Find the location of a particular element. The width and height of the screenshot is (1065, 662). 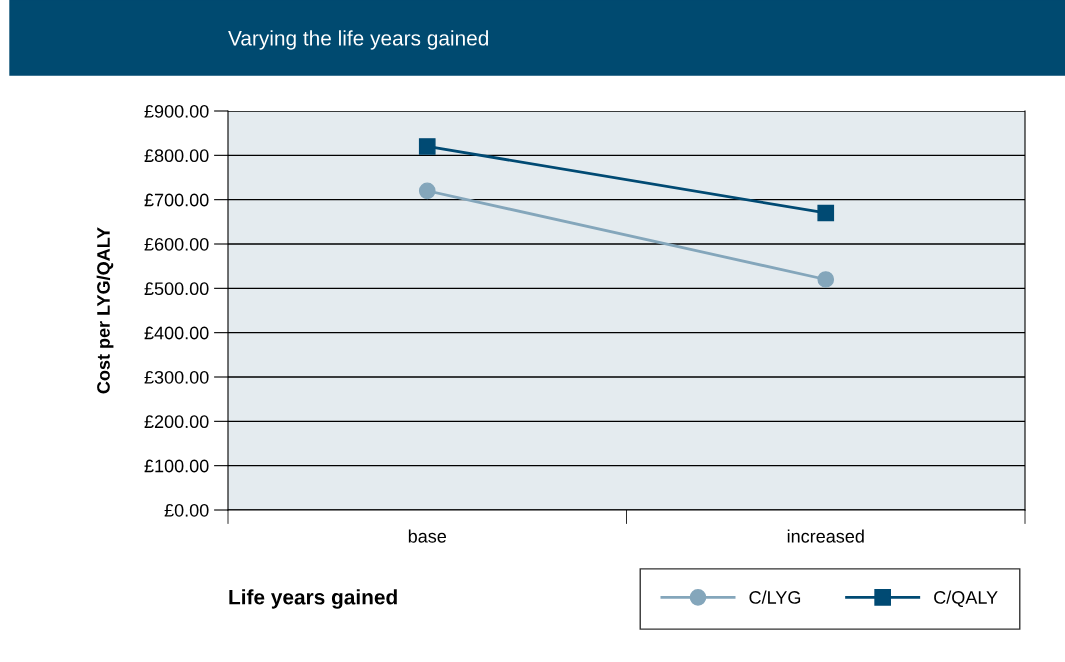

x-tick-label: increased is located at coordinates (825, 536).